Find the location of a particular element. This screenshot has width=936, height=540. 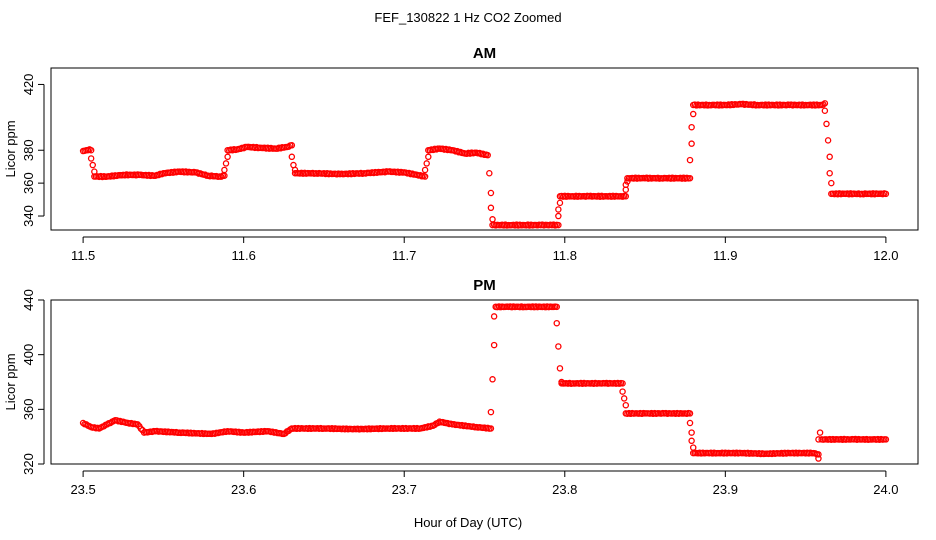

am-x-tick-label: 11.7 is located at coordinates (404, 255).